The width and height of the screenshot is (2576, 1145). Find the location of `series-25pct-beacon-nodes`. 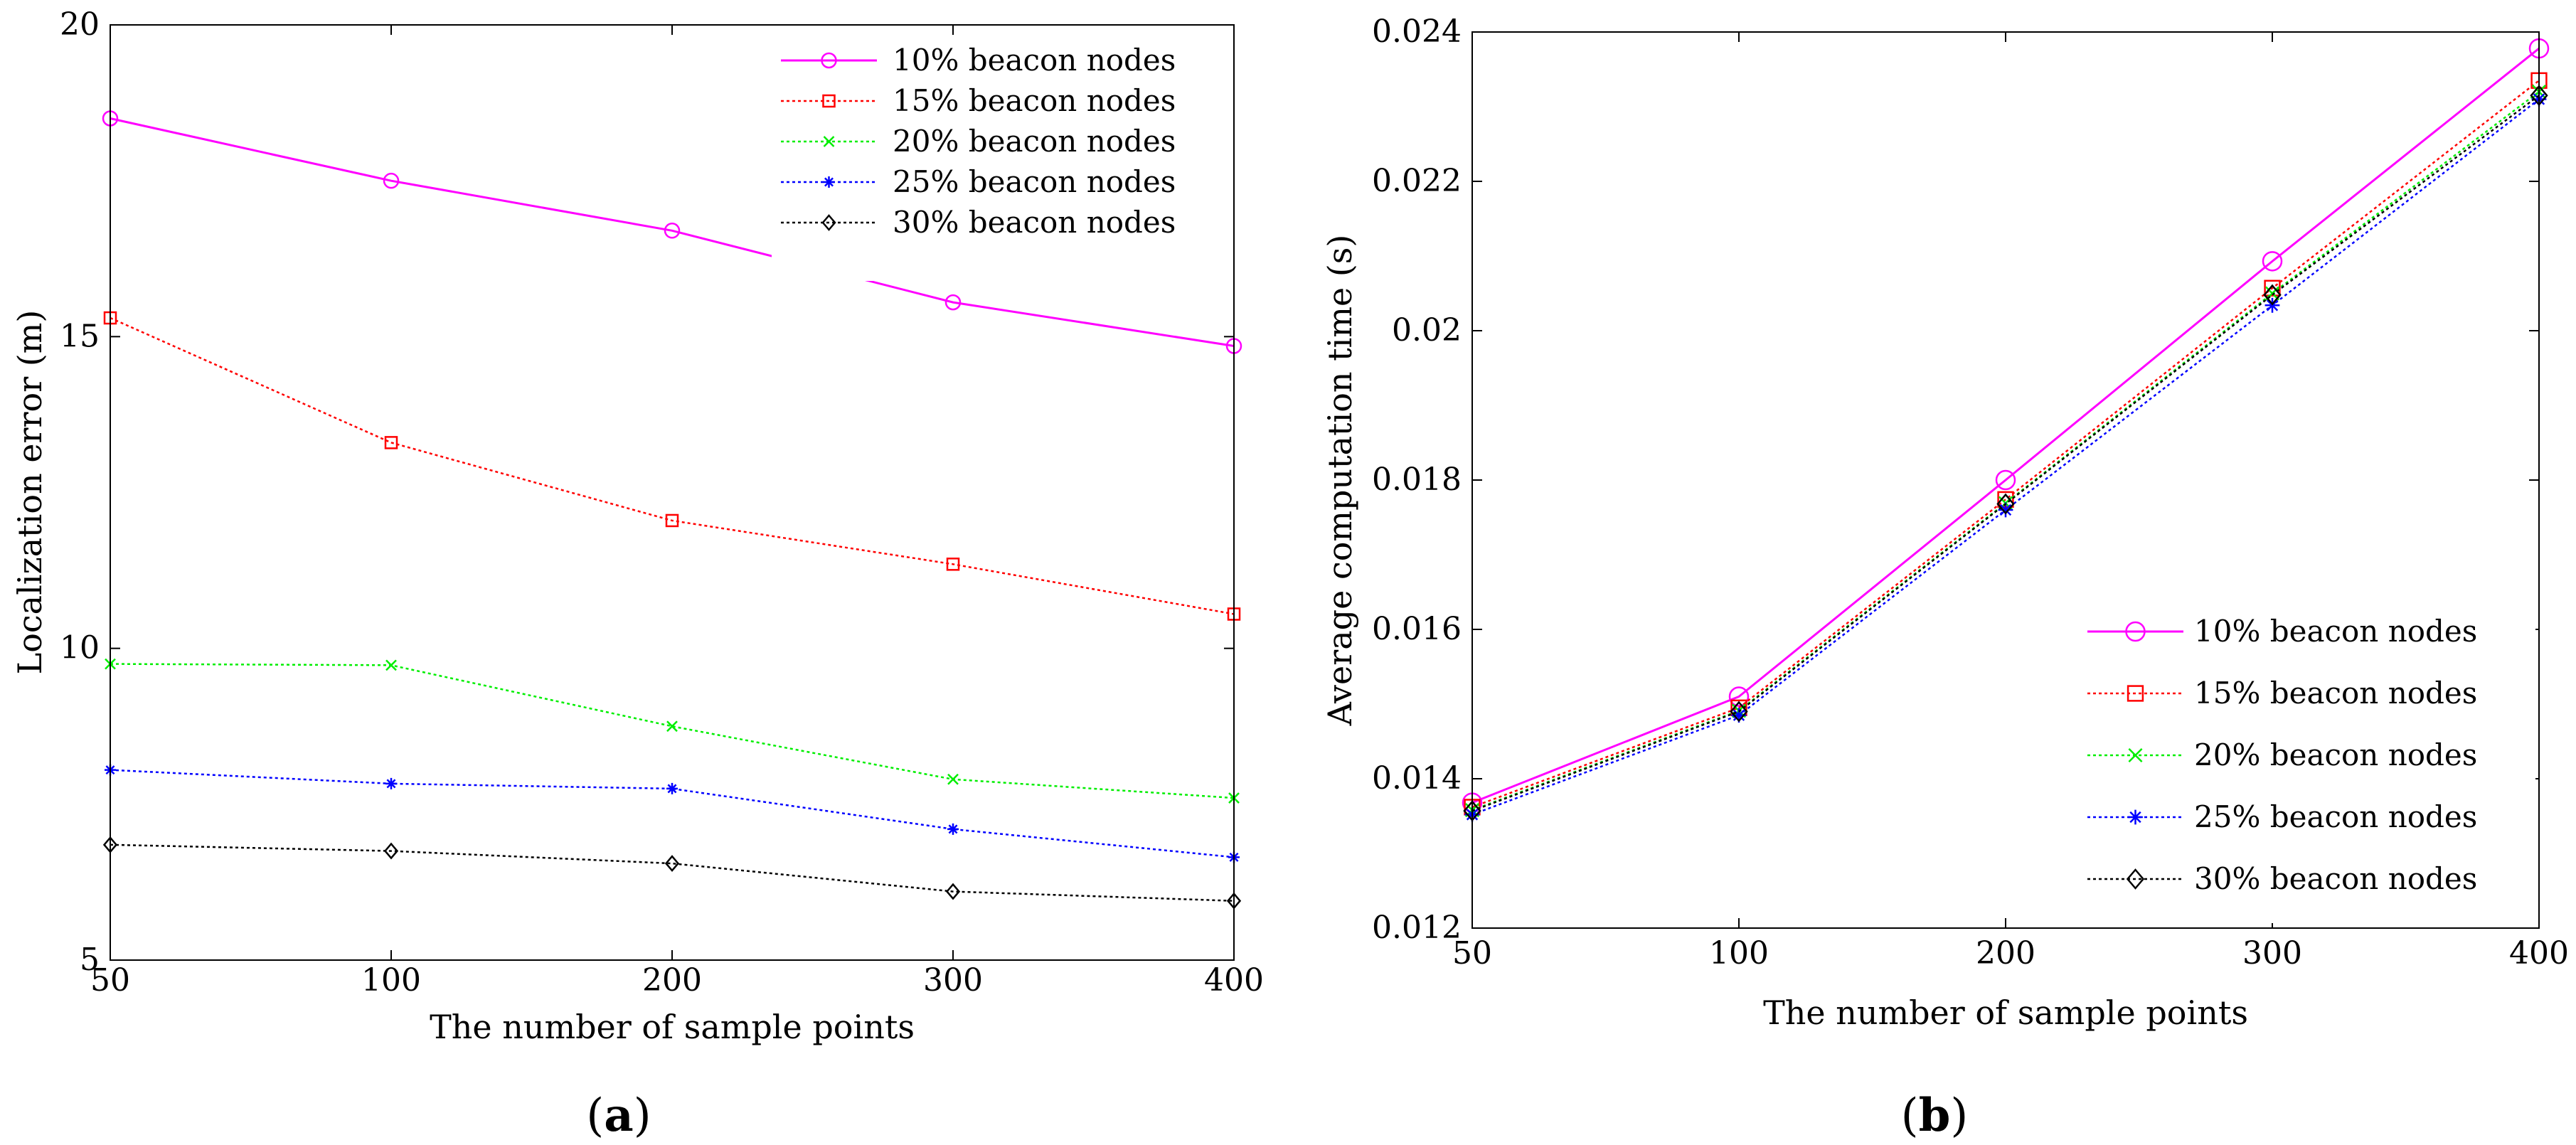

series-25pct-beacon-nodes is located at coordinates (672, 813).